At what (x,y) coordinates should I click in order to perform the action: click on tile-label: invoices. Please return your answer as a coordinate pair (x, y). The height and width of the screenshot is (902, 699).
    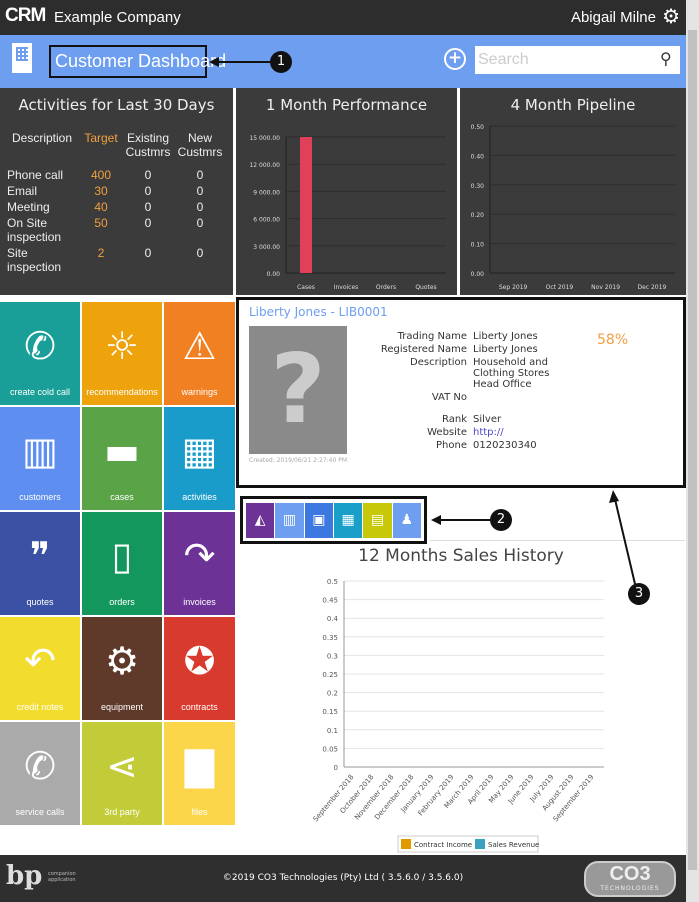
    Looking at the image, I should click on (199, 602).